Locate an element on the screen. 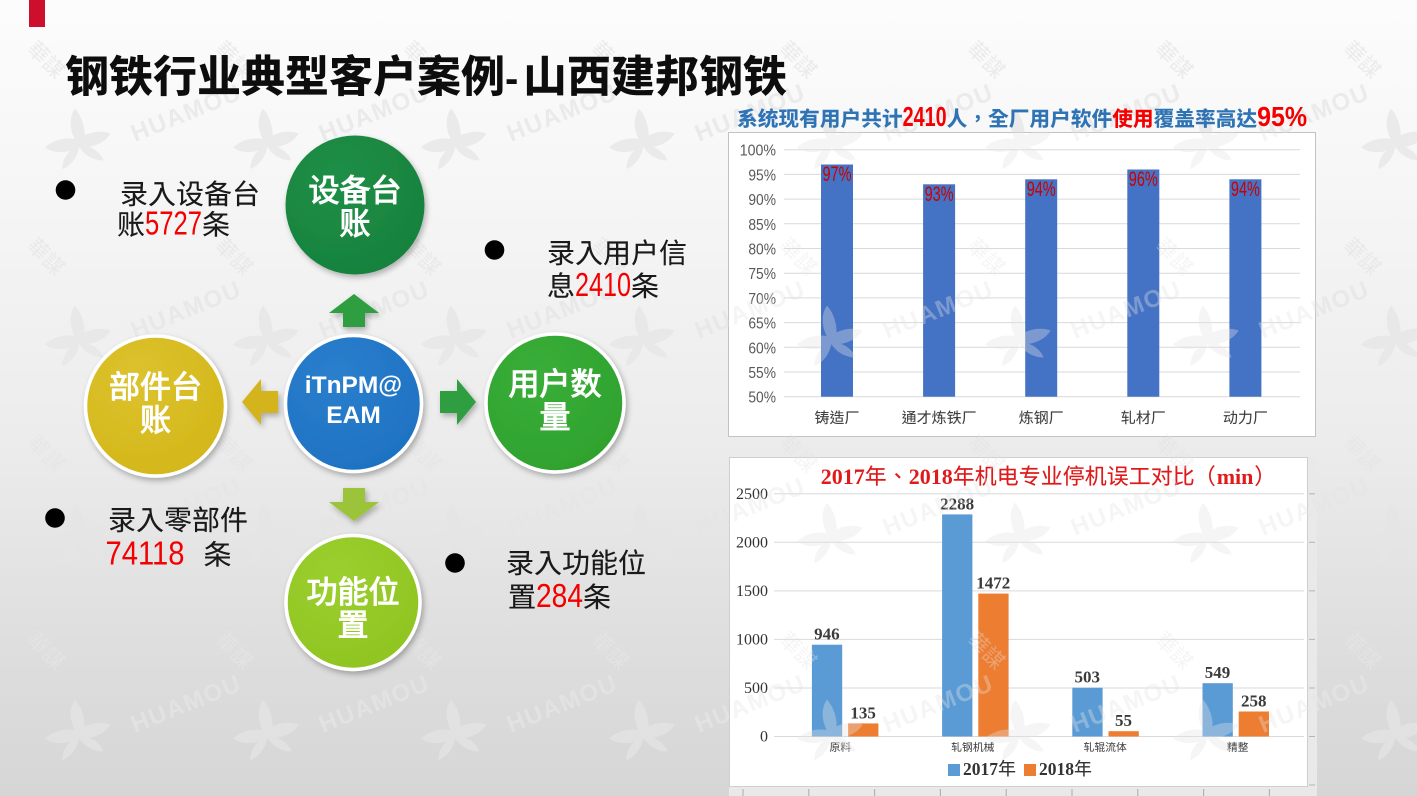 This screenshot has width=1417, height=796. svg-text: 70% is located at coordinates (762, 299).